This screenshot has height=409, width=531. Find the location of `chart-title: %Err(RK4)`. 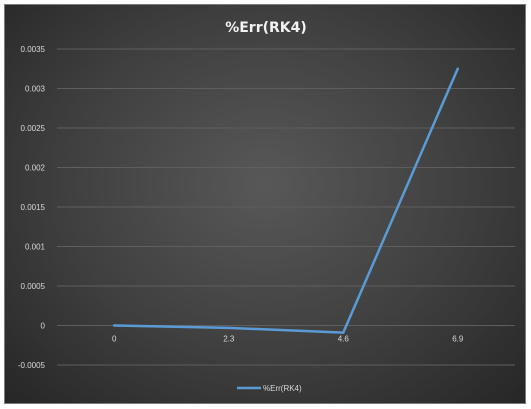

chart-title: %Err(RK4) is located at coordinates (266, 28).